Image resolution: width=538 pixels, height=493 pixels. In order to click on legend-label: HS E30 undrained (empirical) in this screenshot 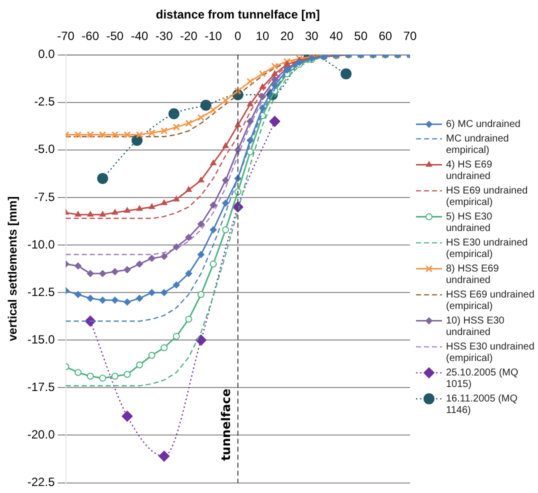, I will do `click(487, 249)`.